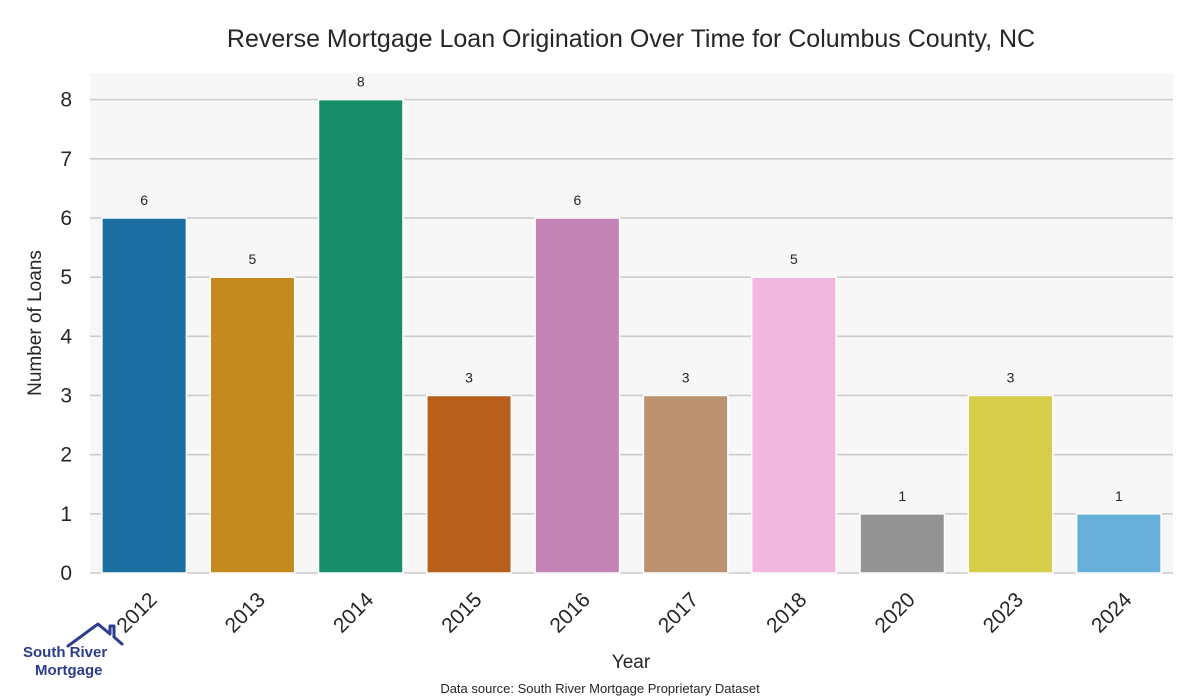 The height and width of the screenshot is (700, 1200). What do you see at coordinates (685, 484) in the screenshot?
I see `bar-2017` at bounding box center [685, 484].